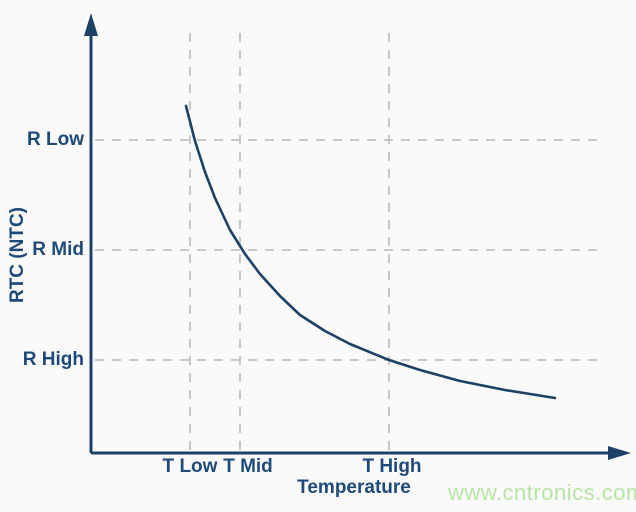 The width and height of the screenshot is (636, 512). I want to click on x-tick-label-t-mid: T Mid, so click(248, 466).